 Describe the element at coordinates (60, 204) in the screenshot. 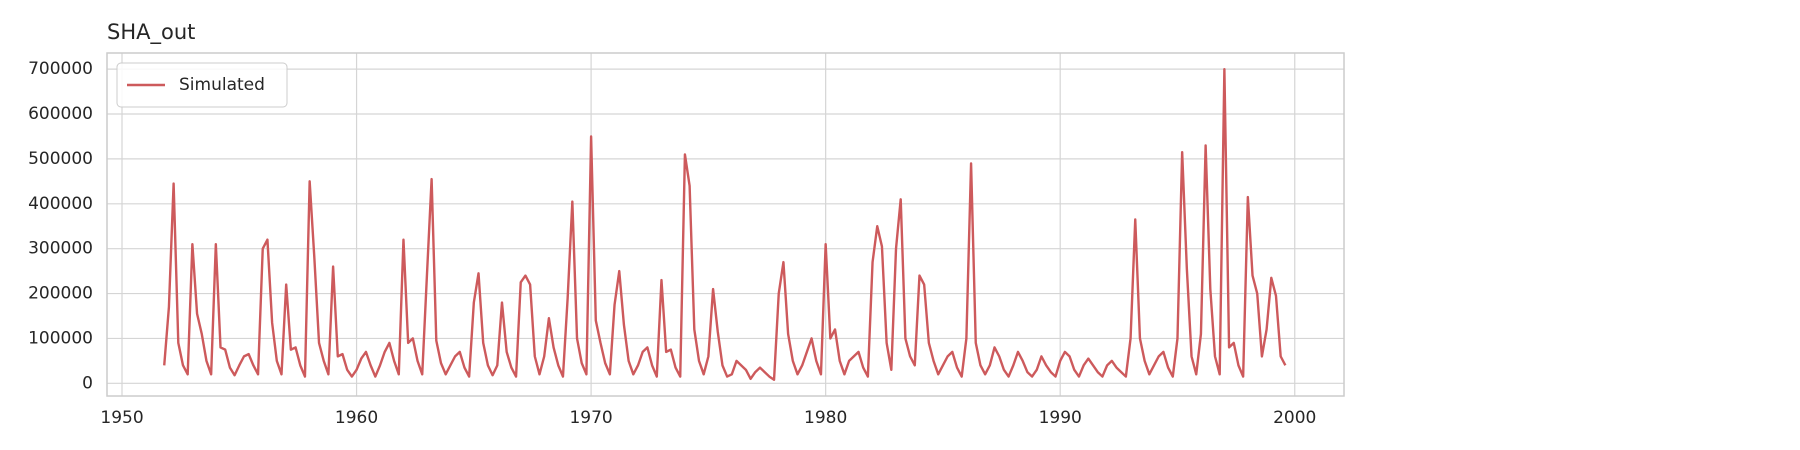

I see `y-tick-label: 400000` at that location.